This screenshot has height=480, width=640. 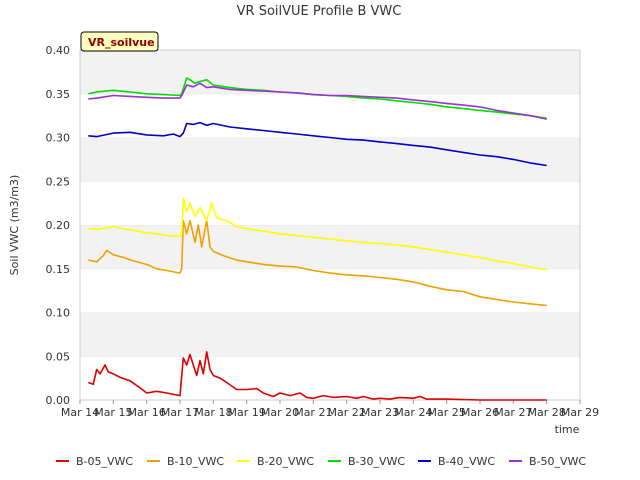 What do you see at coordinates (280, 412) in the screenshot?
I see `x-tick-label: Mar 20` at bounding box center [280, 412].